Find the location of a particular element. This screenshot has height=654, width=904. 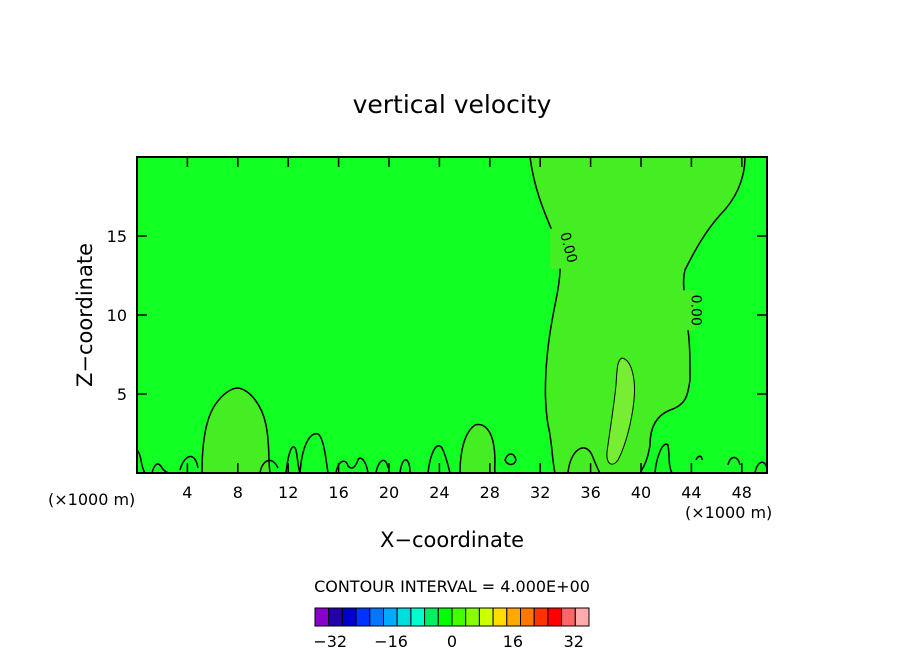

updraft-plume-region is located at coordinates (637, 315).